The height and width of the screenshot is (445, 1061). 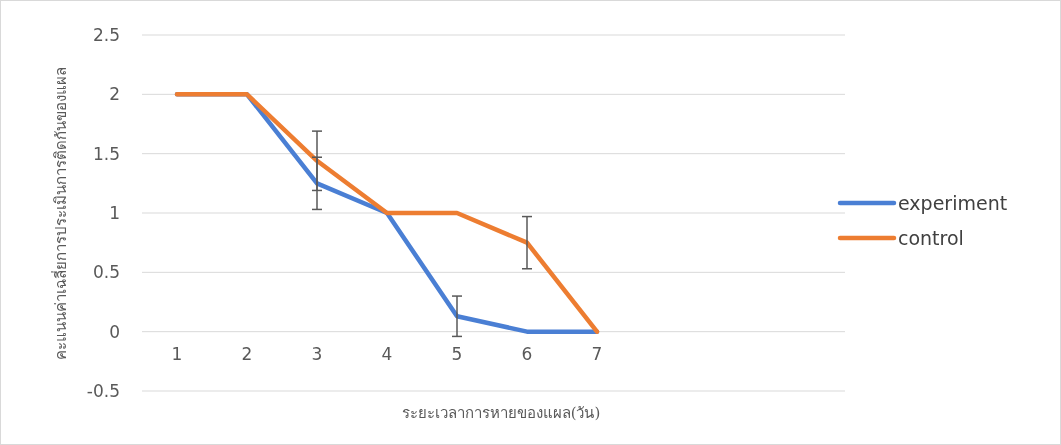 I want to click on y-tick-label: 2, so click(x=114, y=94).